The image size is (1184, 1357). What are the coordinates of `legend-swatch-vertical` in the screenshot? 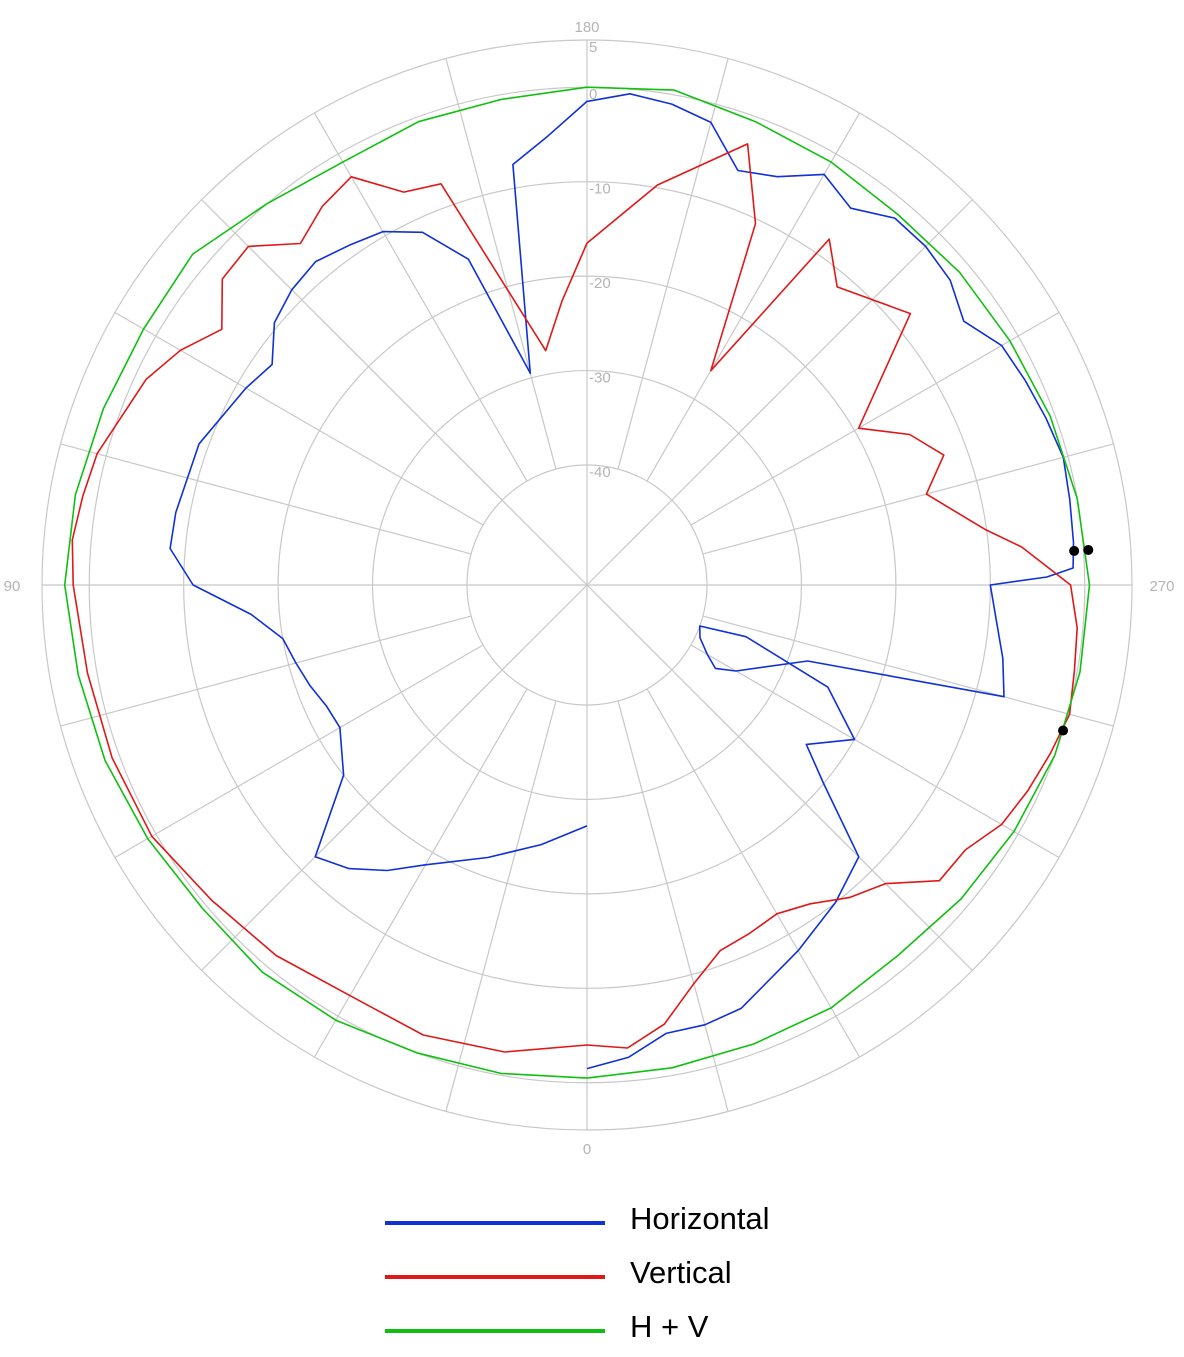 It's located at (495, 1277).